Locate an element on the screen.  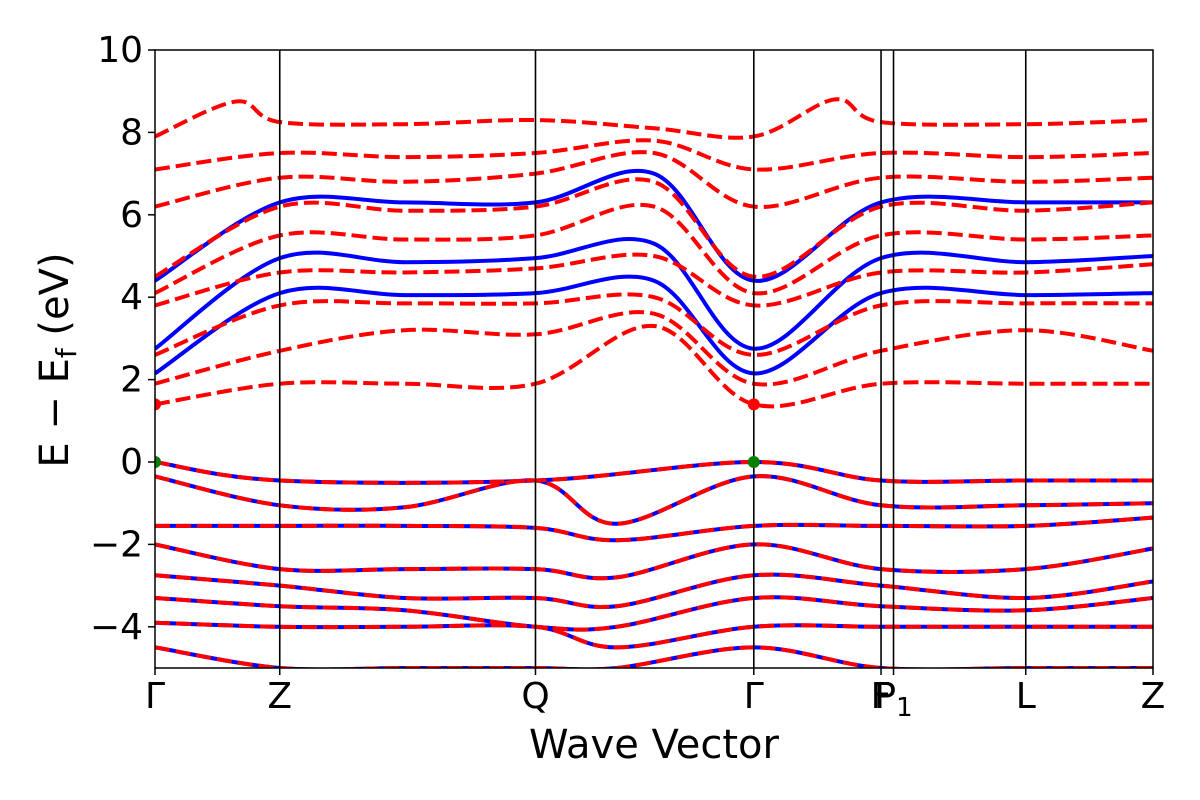
y-tick-label-3: 2 is located at coordinates (131, 380).